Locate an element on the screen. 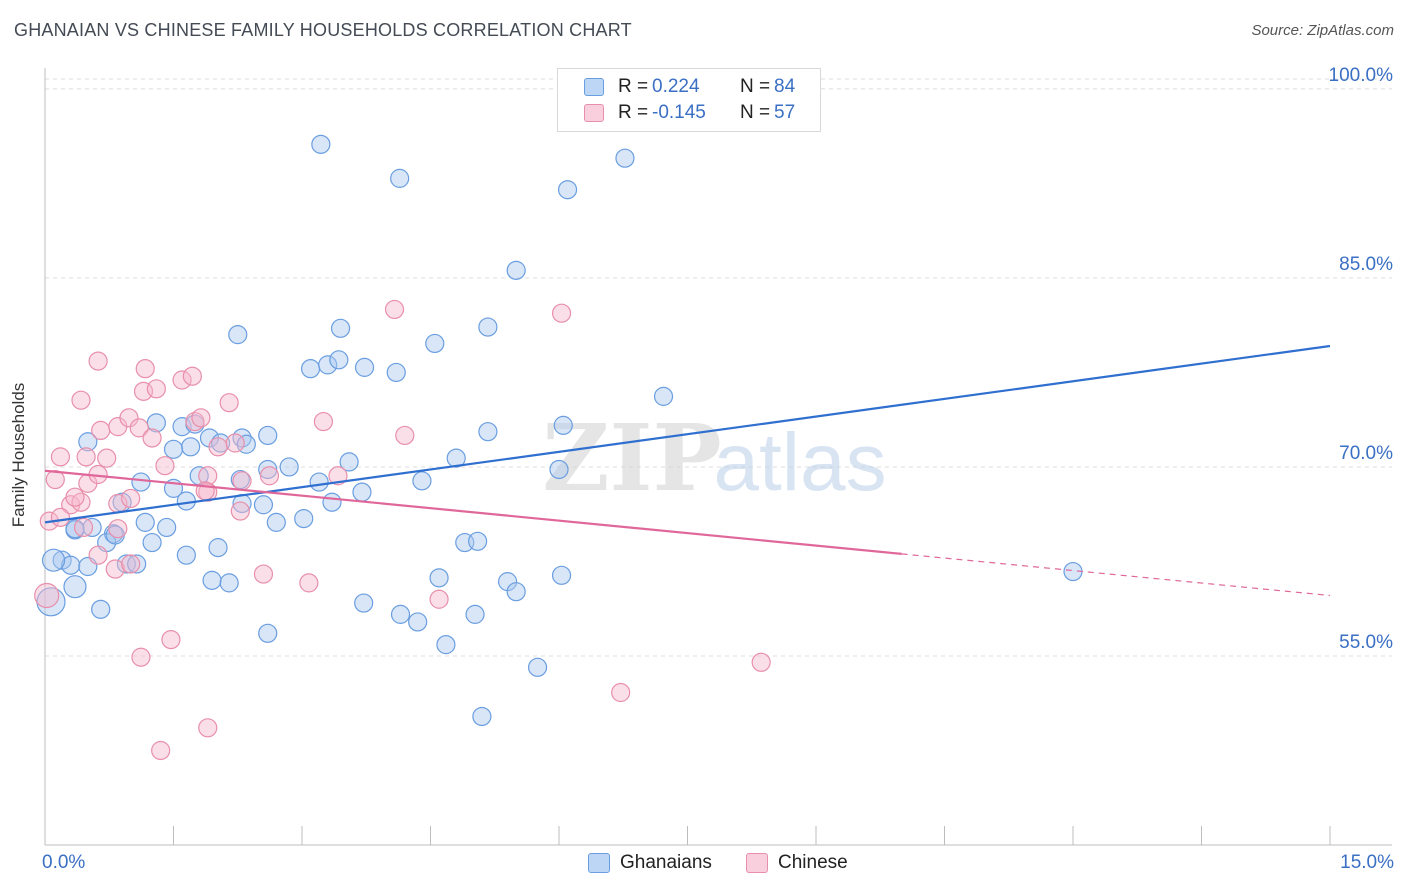 The height and width of the screenshot is (892, 1406). legend-n-value: 84 is located at coordinates (785, 86).